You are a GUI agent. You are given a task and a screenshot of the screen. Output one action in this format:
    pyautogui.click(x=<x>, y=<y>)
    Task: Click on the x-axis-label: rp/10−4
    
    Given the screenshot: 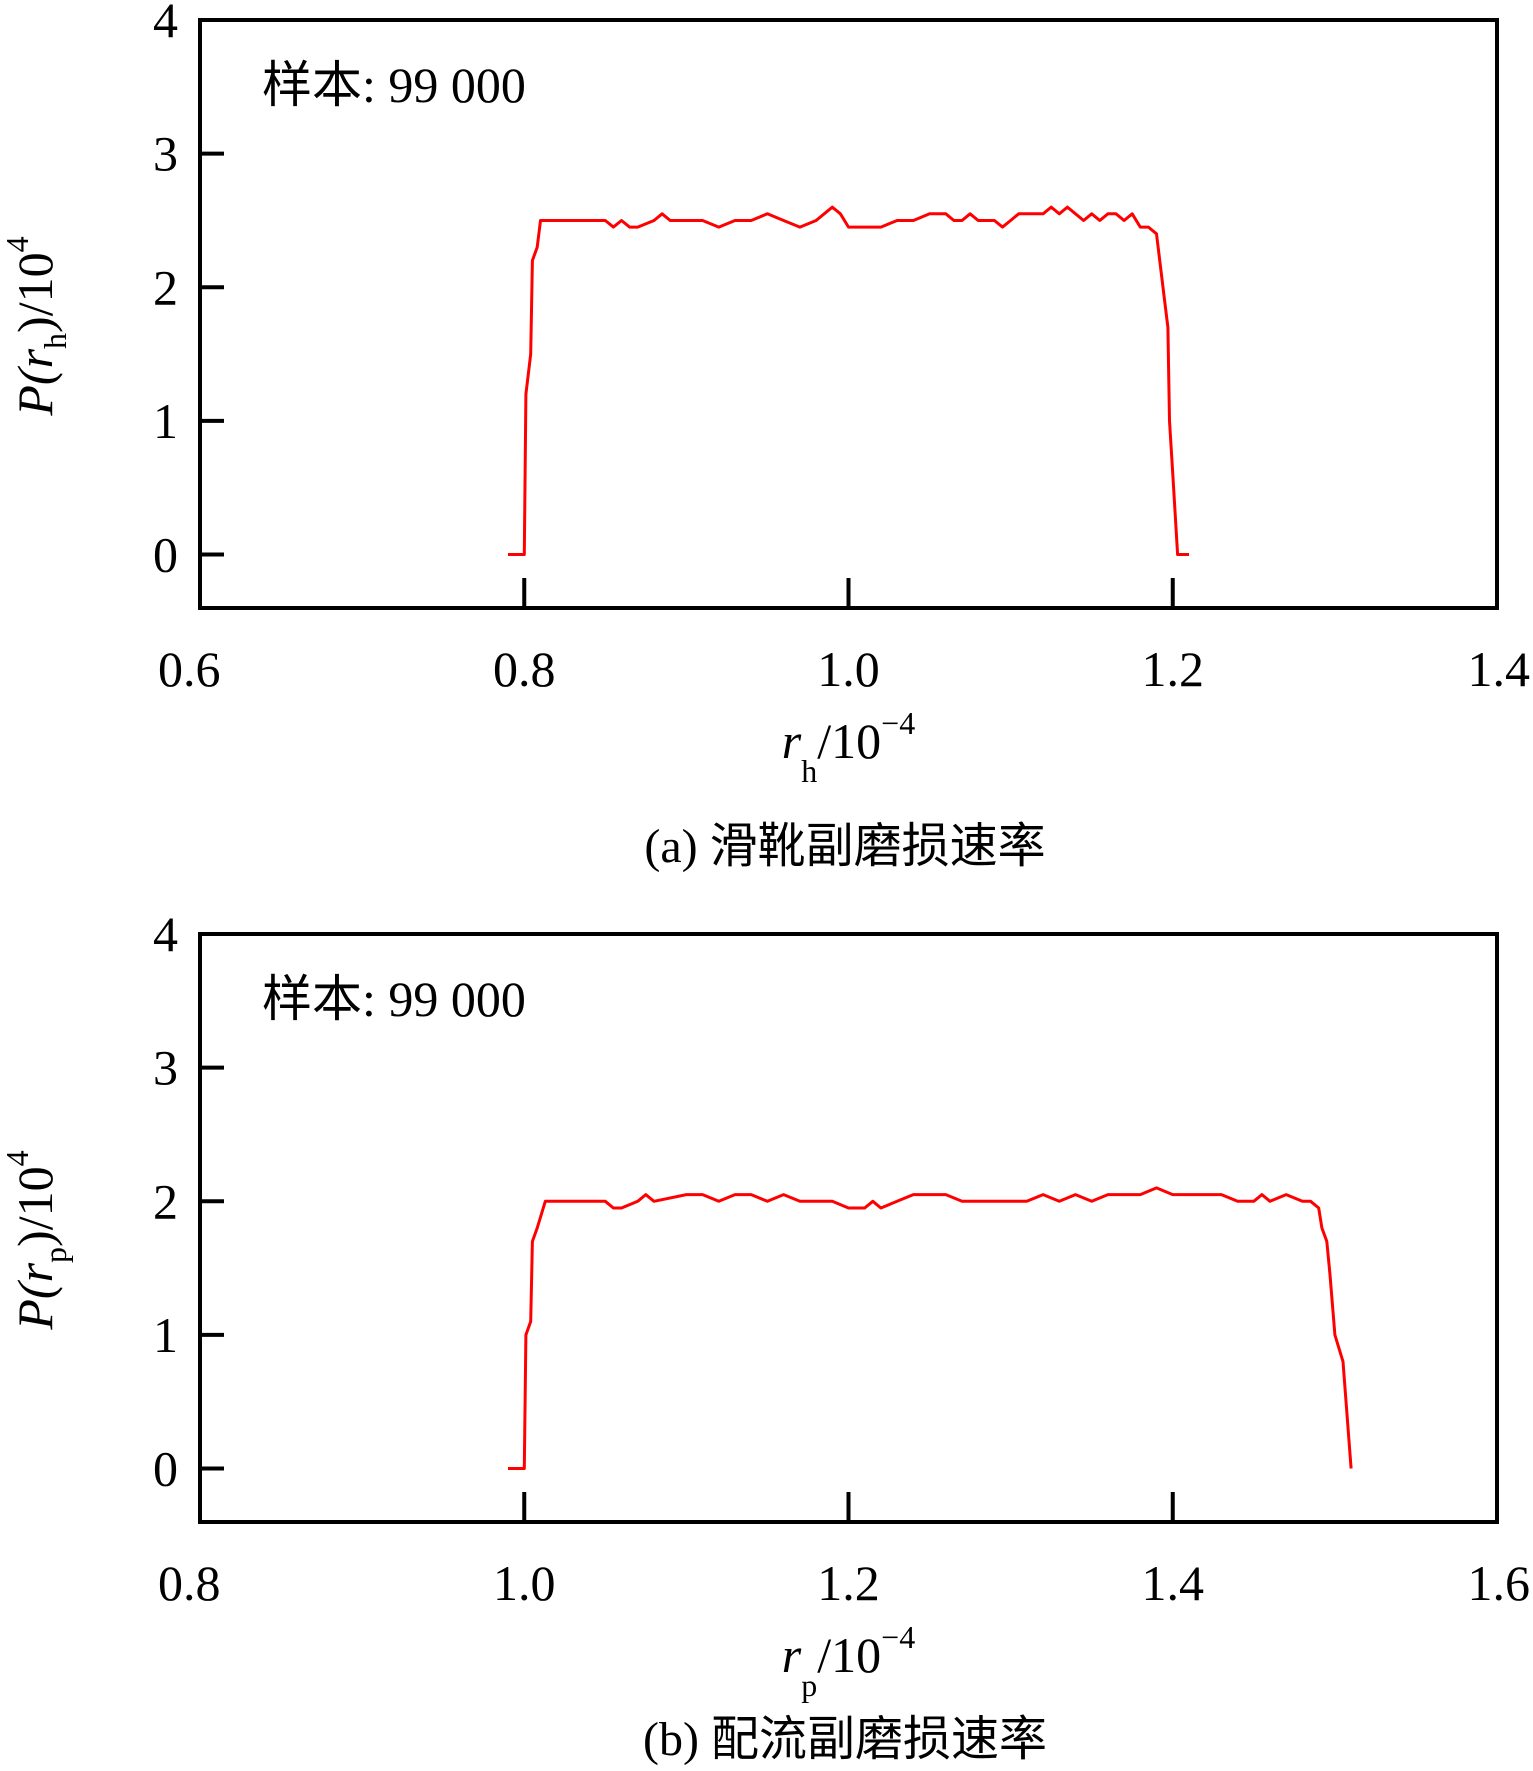 What is the action you would take?
    pyautogui.click(x=848, y=1661)
    